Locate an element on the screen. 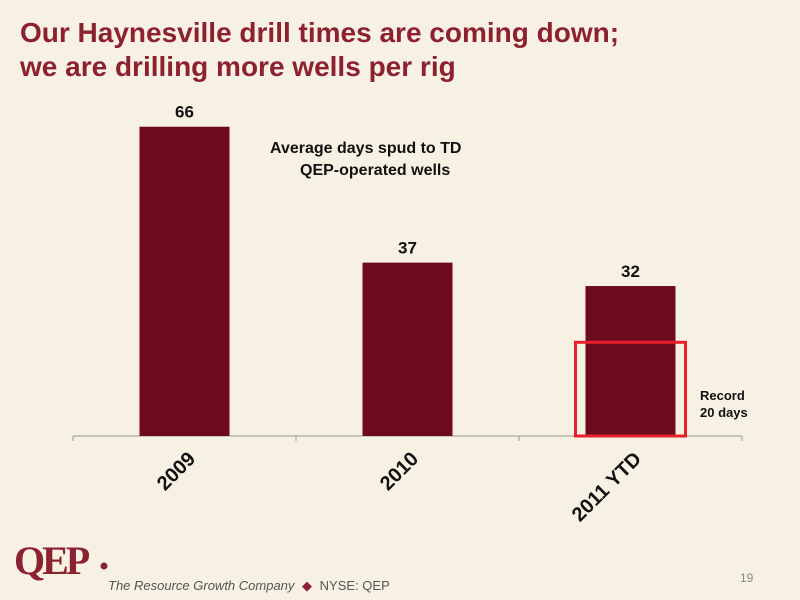 This screenshot has height=600, width=800. record-annotation: Record 20 days is located at coordinates (724, 404).